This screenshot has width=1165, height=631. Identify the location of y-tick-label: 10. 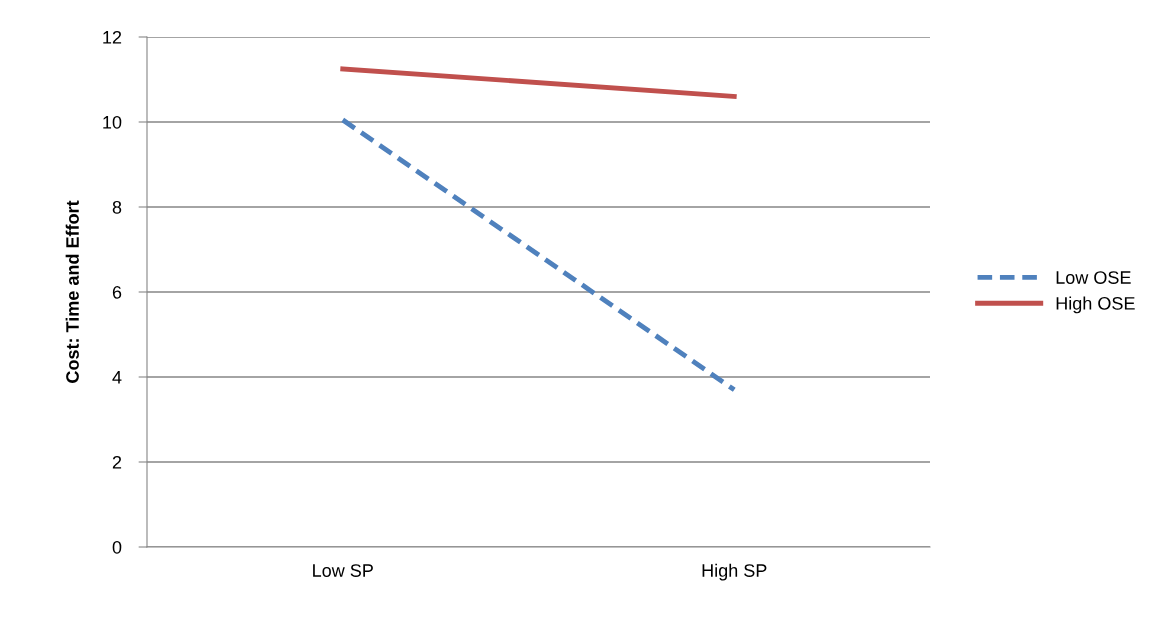
(112, 122).